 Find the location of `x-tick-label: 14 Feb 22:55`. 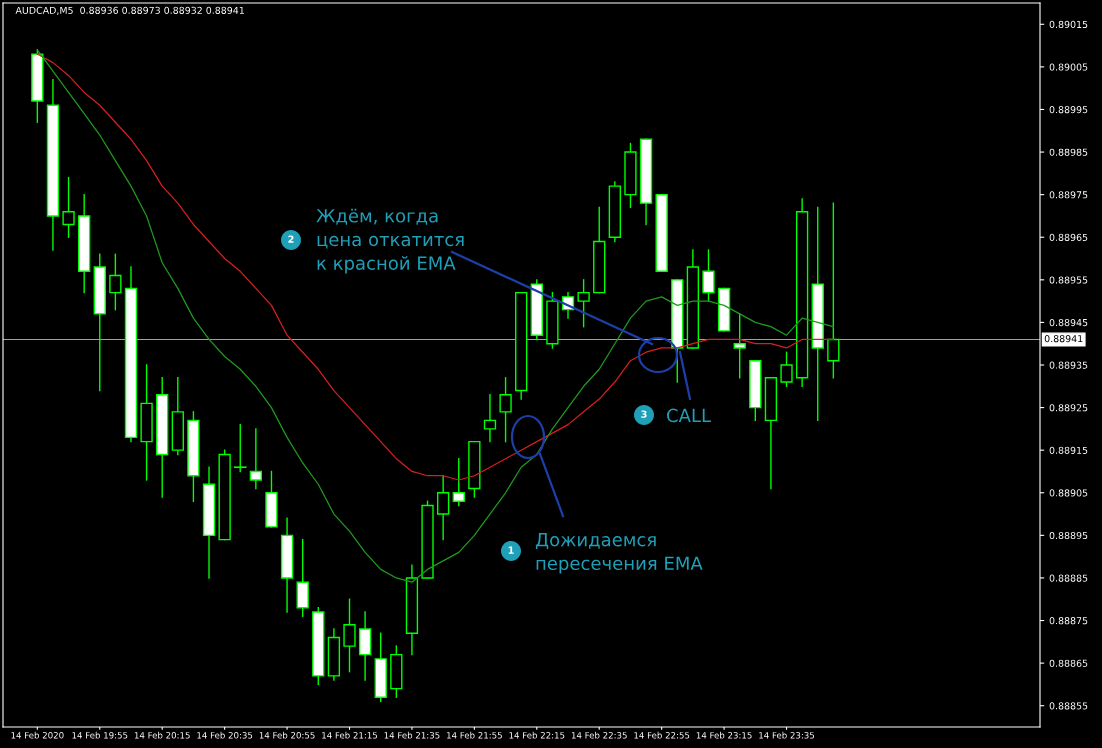

x-tick-label: 14 Feb 22:55 is located at coordinates (662, 735).